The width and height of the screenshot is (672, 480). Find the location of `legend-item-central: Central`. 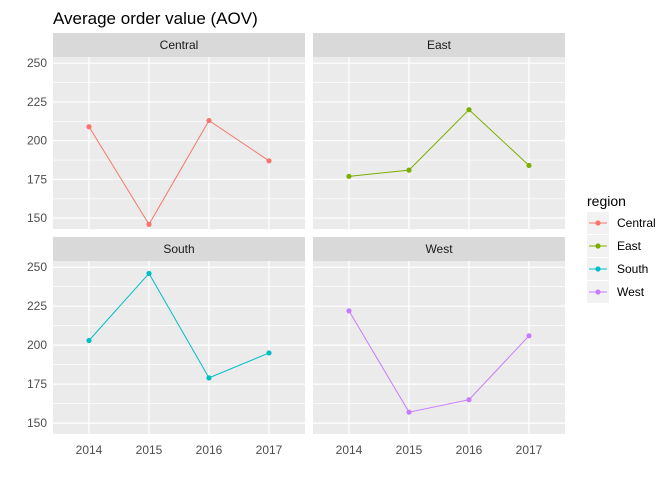

legend-item-central: Central is located at coordinates (621, 223).